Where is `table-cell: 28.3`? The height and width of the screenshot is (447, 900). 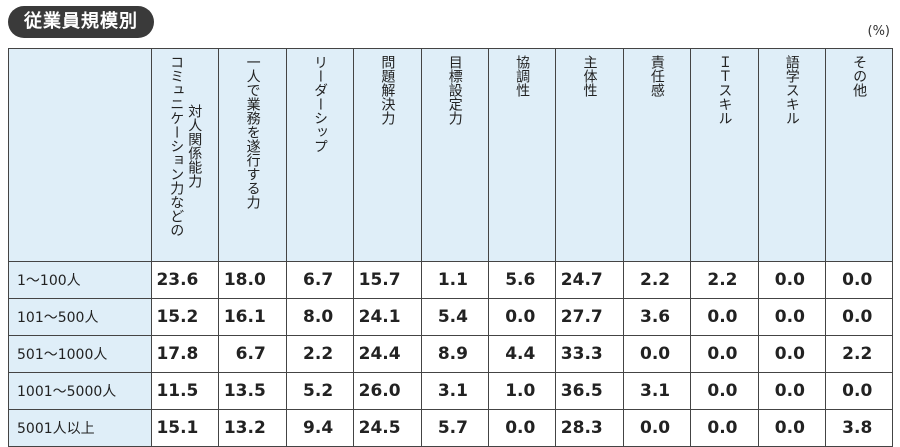
table-cell: 28.3 is located at coordinates (589, 428).